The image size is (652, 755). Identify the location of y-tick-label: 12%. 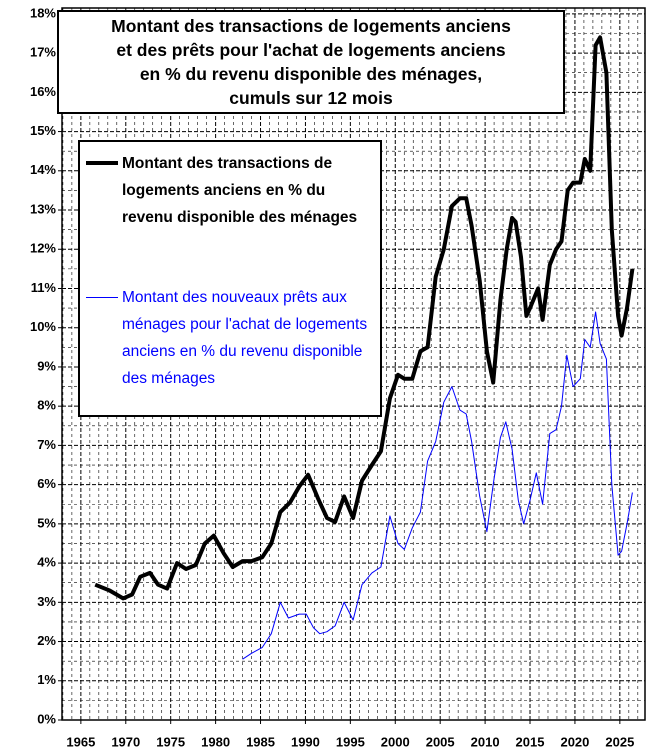
(43, 248).